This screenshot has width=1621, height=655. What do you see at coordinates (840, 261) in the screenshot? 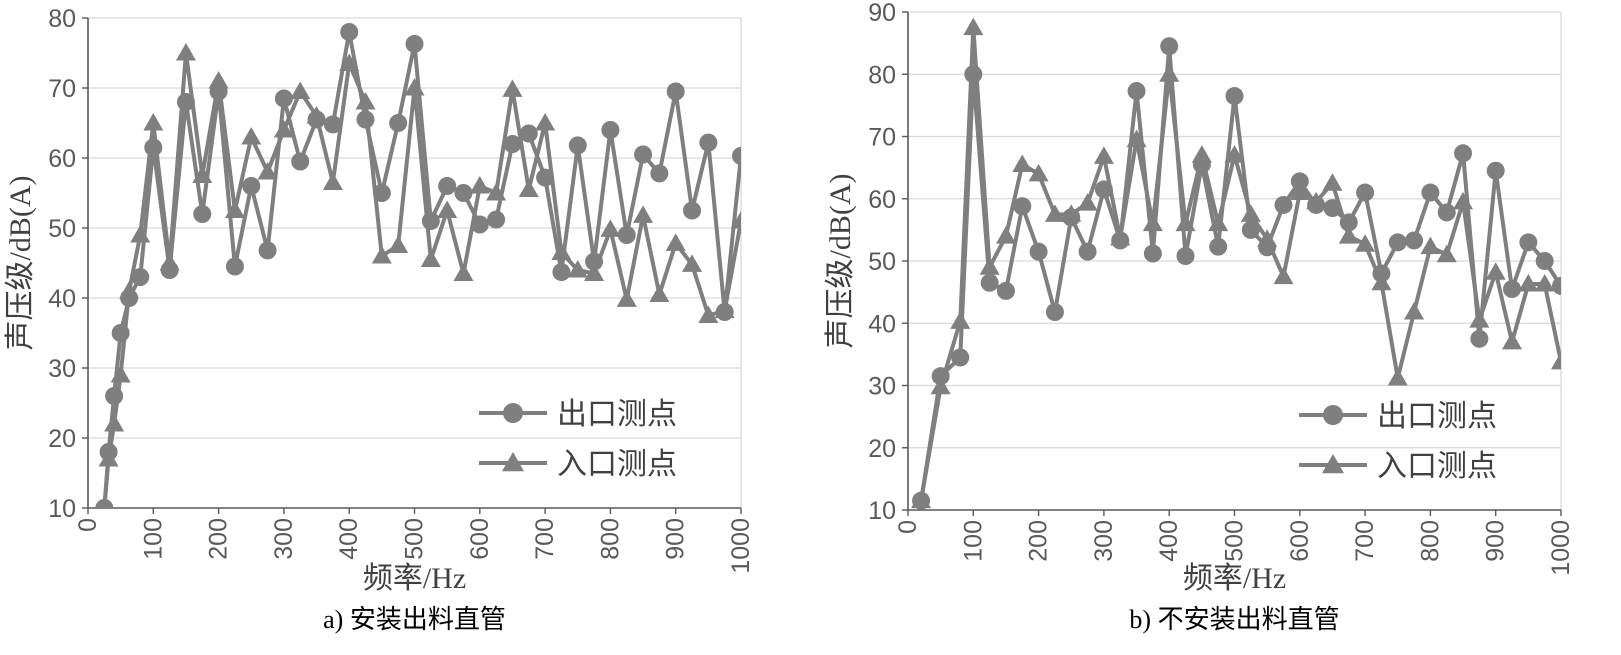
I see `y-axis-title: 声压级/dB(A)` at bounding box center [840, 261].